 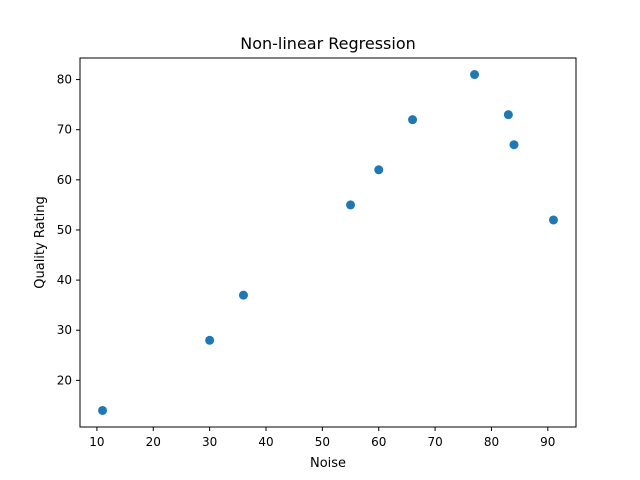 What do you see at coordinates (153, 442) in the screenshot?
I see `x-tick-label: 20` at bounding box center [153, 442].